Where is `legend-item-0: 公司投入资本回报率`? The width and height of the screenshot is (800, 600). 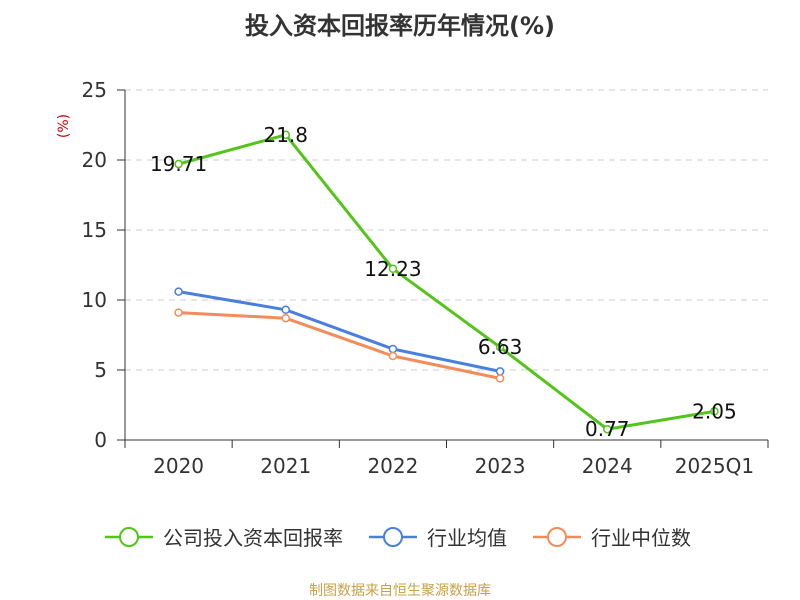 legend-item-0: 公司投入资本回报率 is located at coordinates (224, 538).